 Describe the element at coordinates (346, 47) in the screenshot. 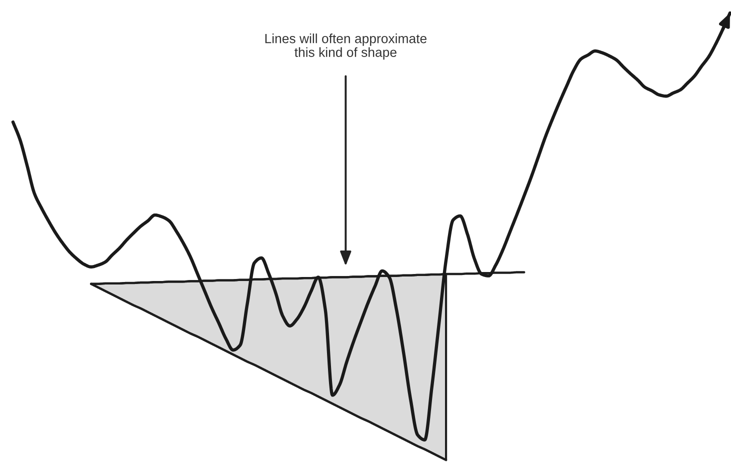

I see `annotation: Lines will often approximate this kind of shape` at that location.